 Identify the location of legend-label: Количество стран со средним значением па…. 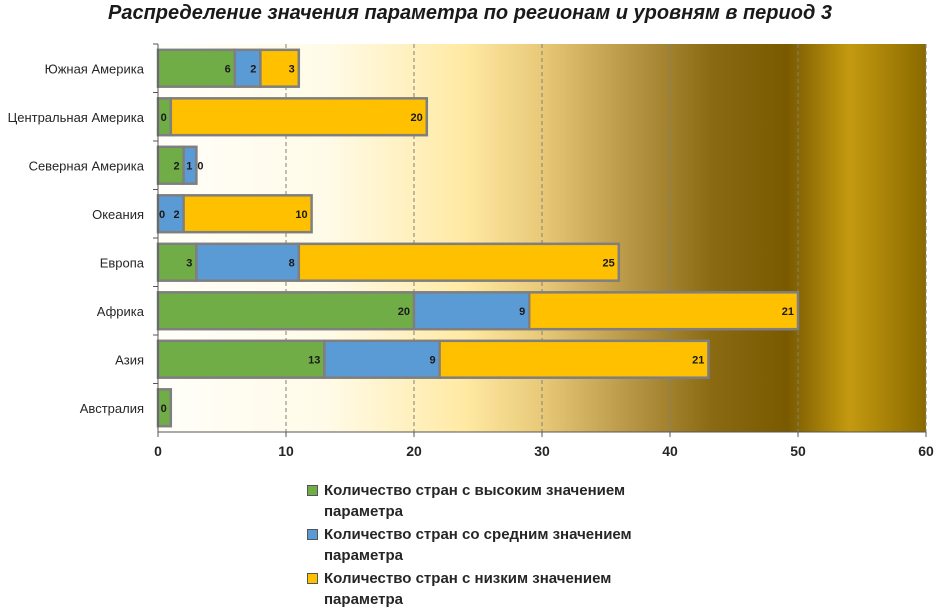
(478, 545).